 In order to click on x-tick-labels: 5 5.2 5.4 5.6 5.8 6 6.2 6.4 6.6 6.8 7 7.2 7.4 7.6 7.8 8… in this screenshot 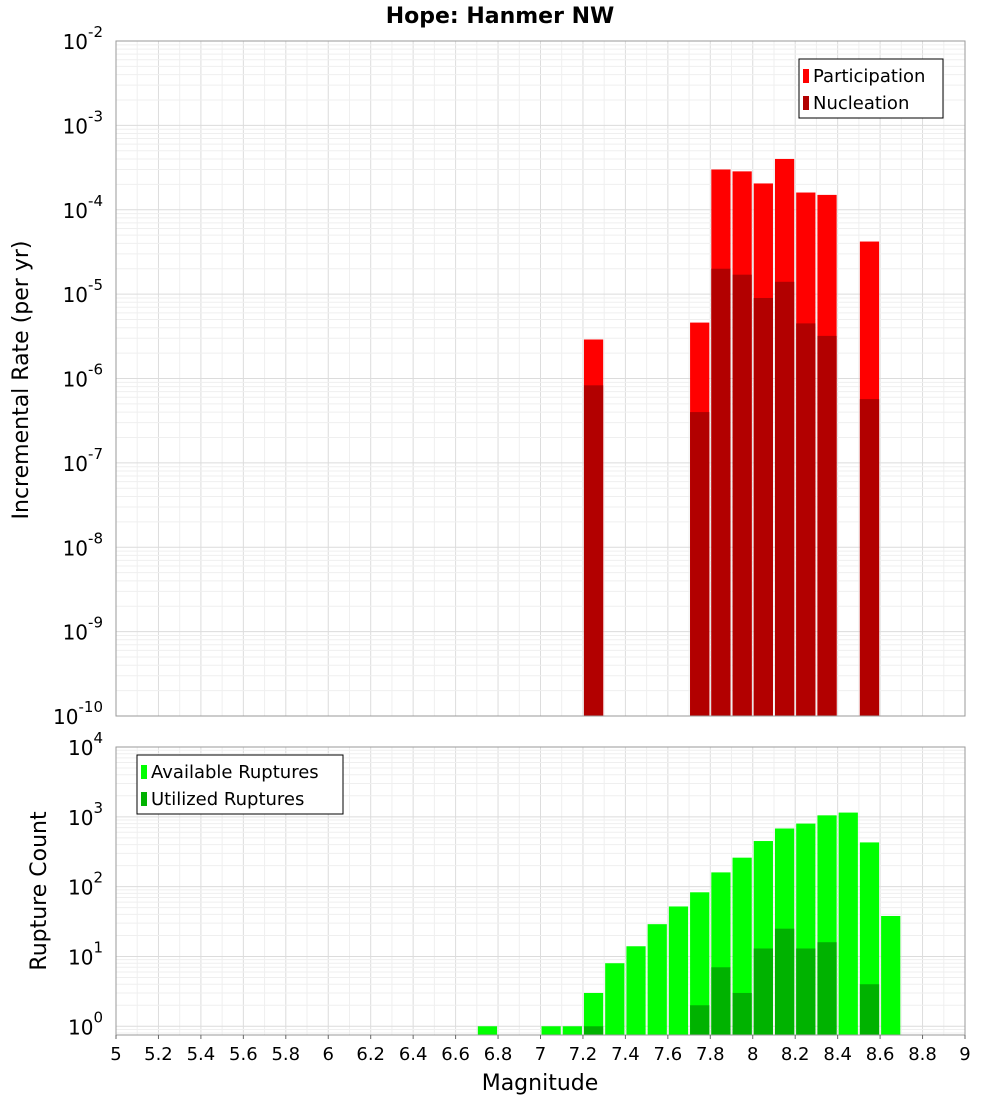, I will do `click(540, 1050)`.